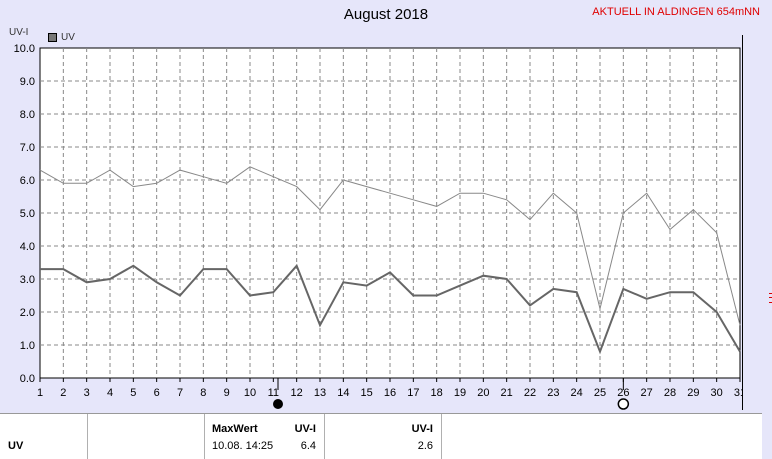 The height and width of the screenshot is (459, 772). What do you see at coordinates (27, 280) in the screenshot?
I see `y-tick-label: 3.0` at bounding box center [27, 280].